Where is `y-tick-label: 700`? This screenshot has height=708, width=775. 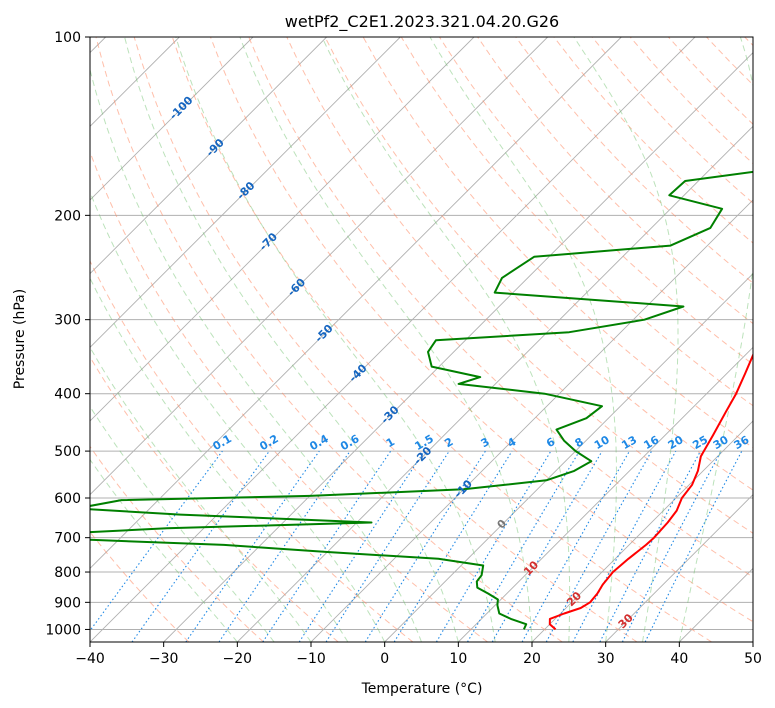
y-tick-label: 700 is located at coordinates (67, 539).